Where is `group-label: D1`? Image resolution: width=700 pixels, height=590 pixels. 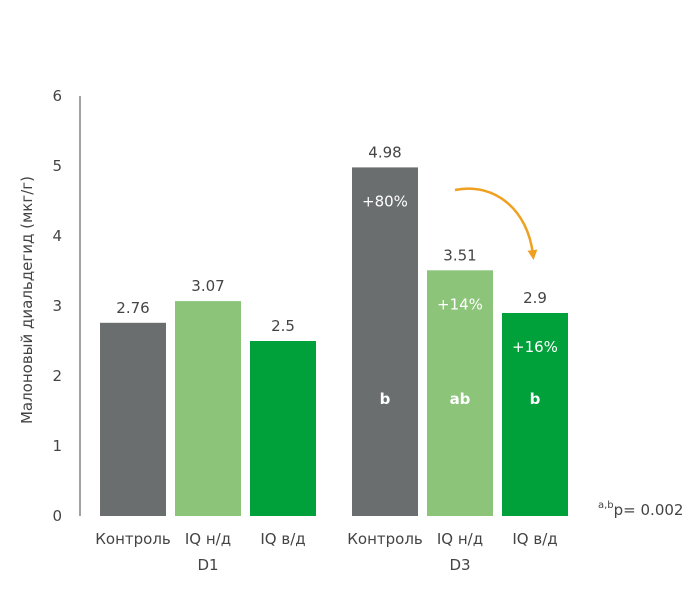 group-label: D1 is located at coordinates (207, 565).